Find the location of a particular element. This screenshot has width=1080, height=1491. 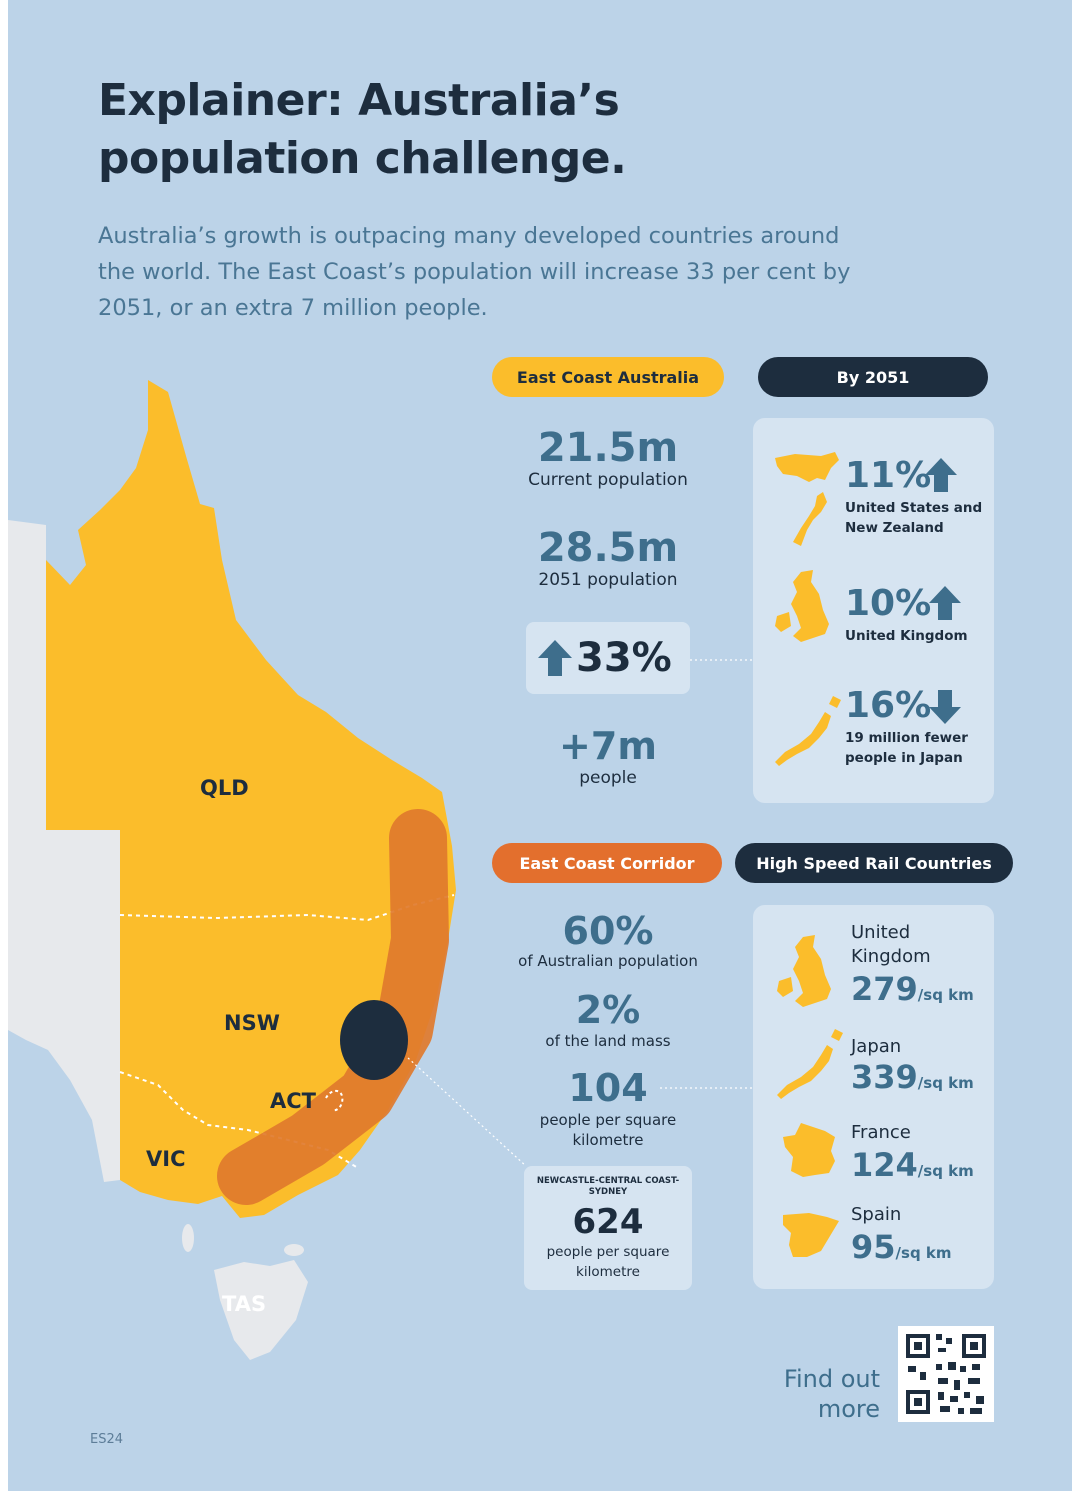

corridor-density-value: 104 is located at coordinates (608, 1088).